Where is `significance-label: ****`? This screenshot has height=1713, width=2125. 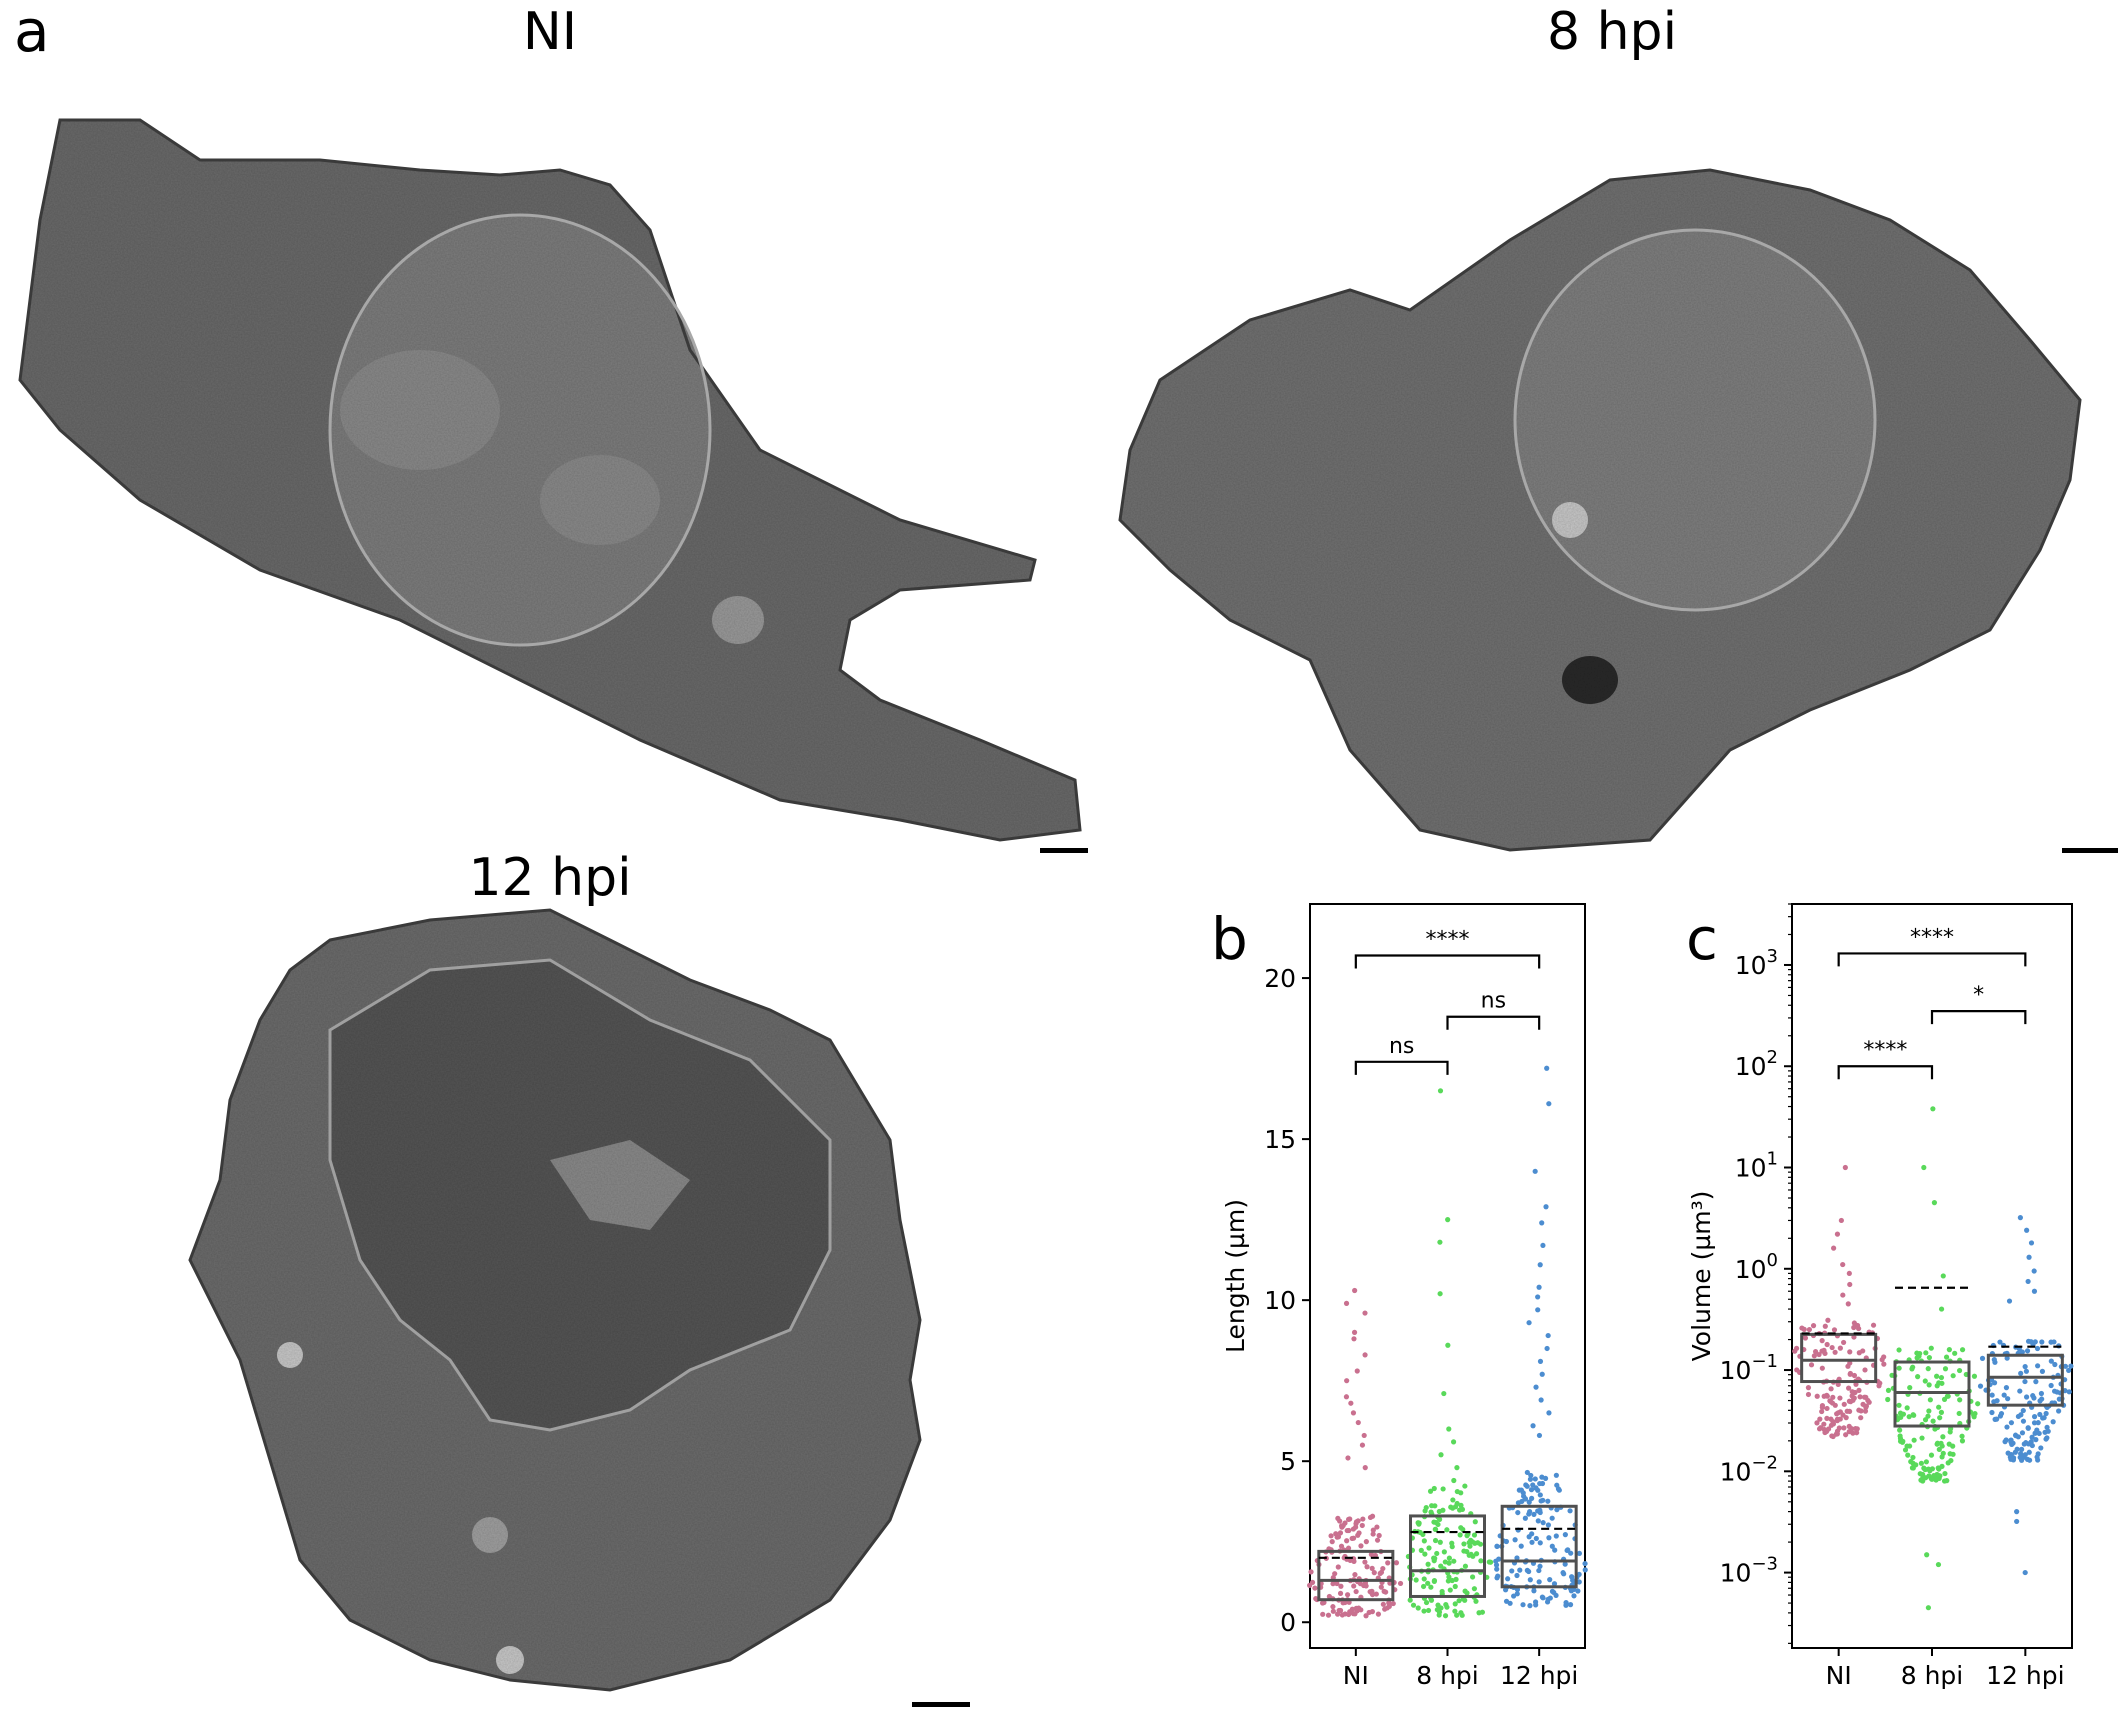
significance-label: **** is located at coordinates (1885, 1050).